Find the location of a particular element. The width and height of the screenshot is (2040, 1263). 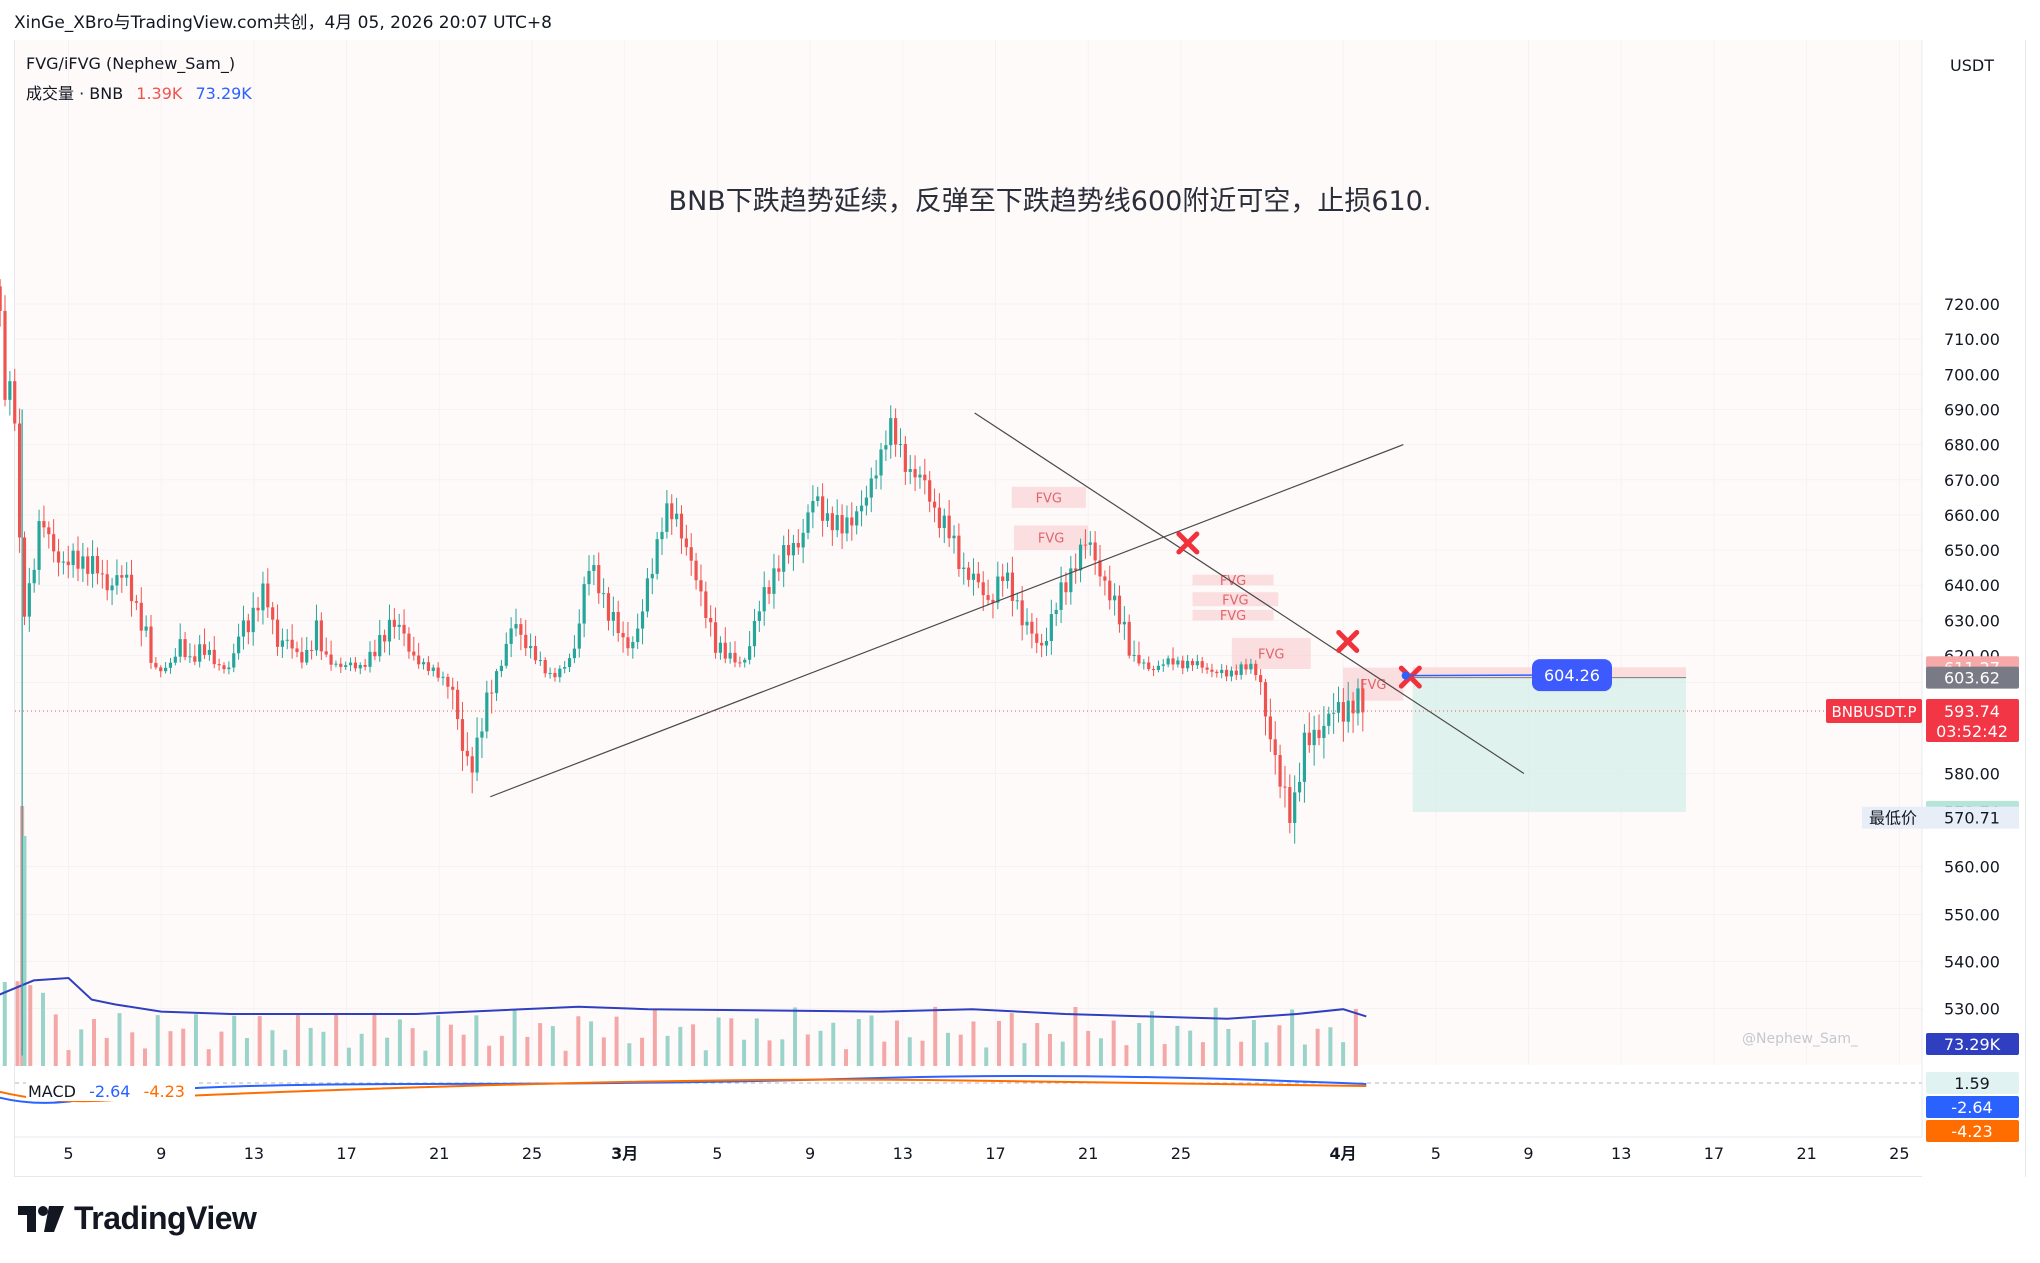

fvg-box-1: FVG is located at coordinates (1051, 538).